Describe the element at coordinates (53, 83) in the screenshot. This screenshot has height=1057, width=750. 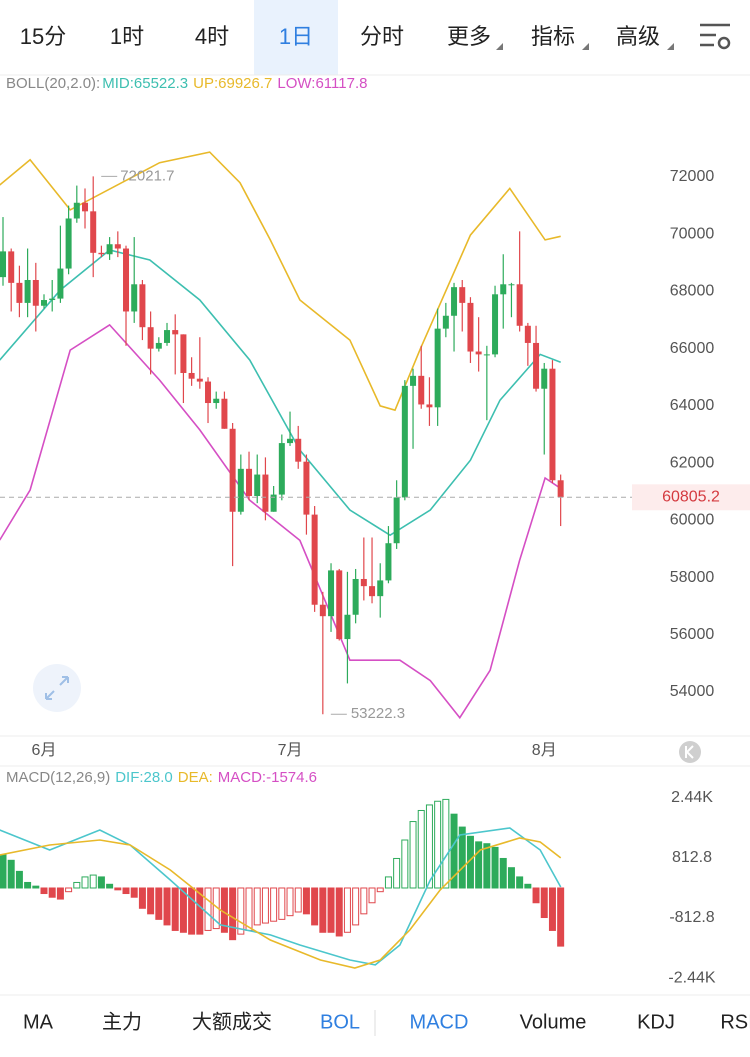
I see `header-item: BOLL(20,2.0):` at that location.